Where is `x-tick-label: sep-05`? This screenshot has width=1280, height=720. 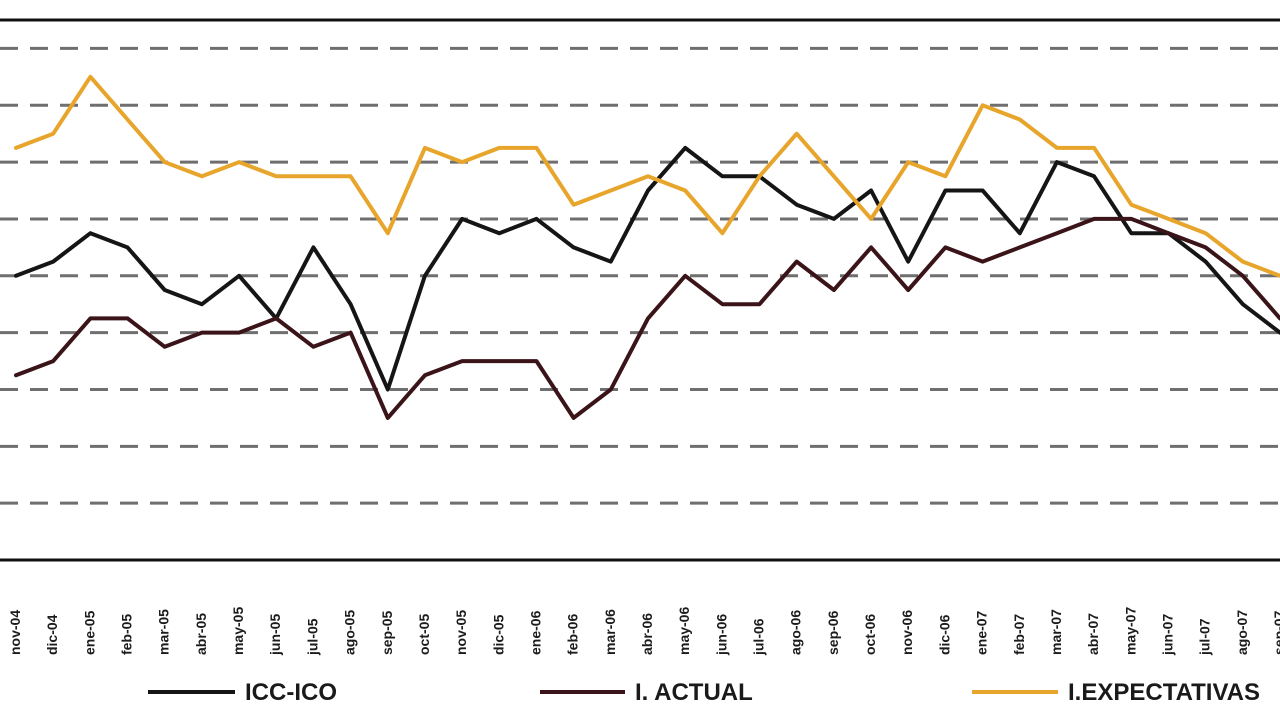 x-tick-label: sep-05 is located at coordinates (387, 632).